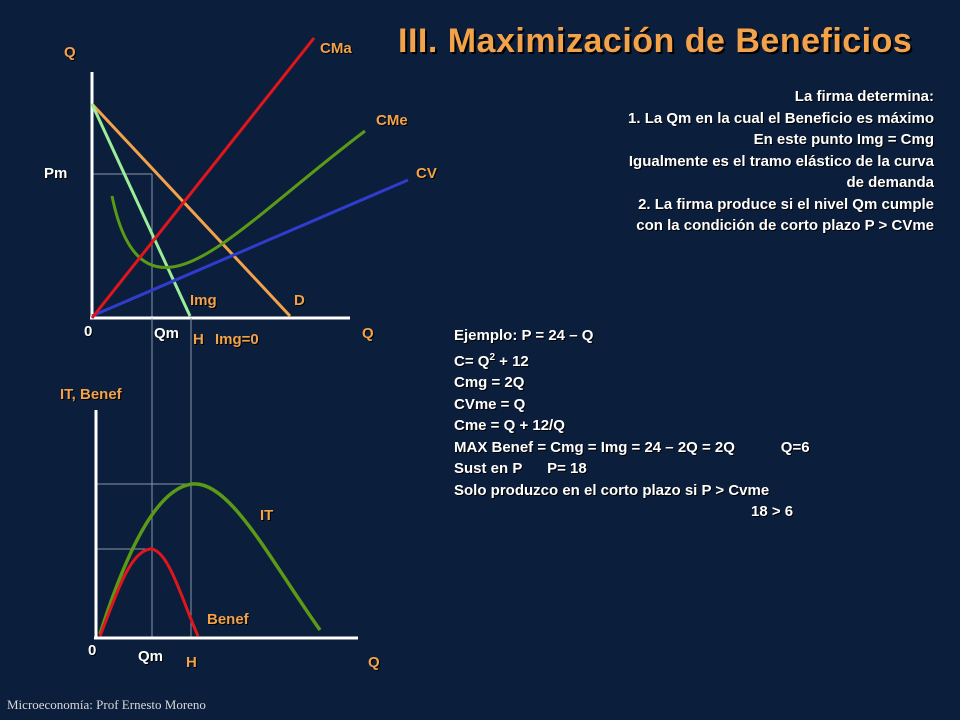 This screenshot has width=960, height=720. Describe the element at coordinates (512, 361) in the screenshot. I see `cost-formula-suffix: + 12` at that location.